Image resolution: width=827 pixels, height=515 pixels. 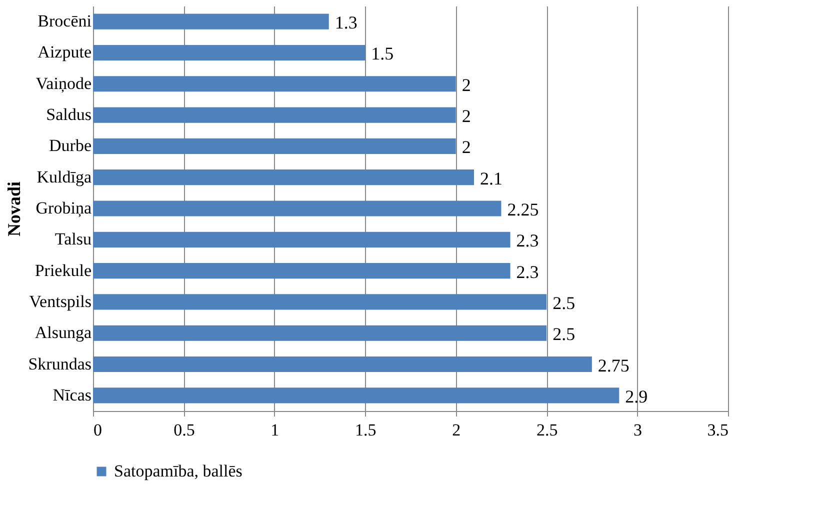 What do you see at coordinates (65, 52) in the screenshot?
I see `y-tick-label: Aizpute` at bounding box center [65, 52].